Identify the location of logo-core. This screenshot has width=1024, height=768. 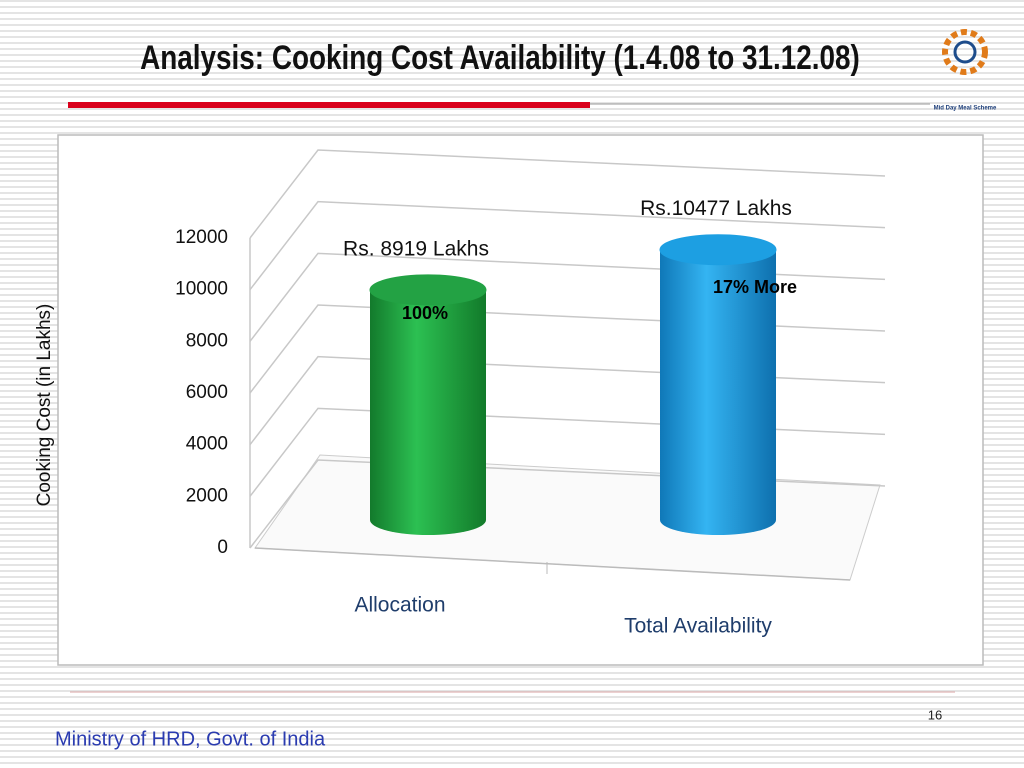
(965, 52).